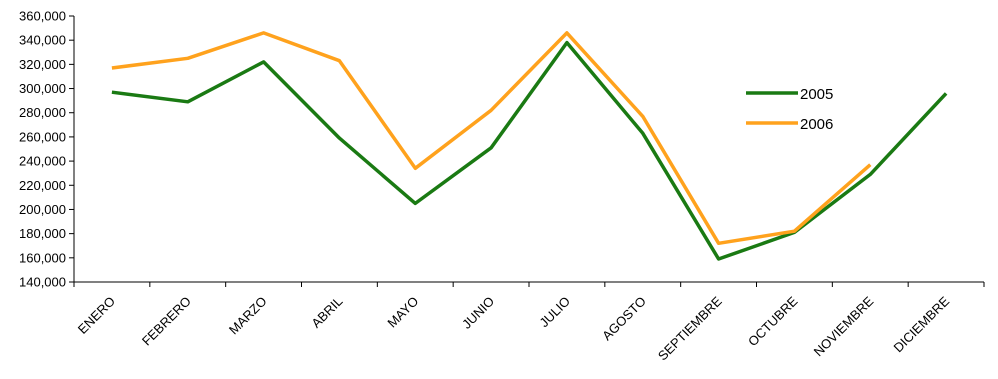 The image size is (998, 379). What do you see at coordinates (42, 136) in the screenshot?
I see `y-tick-label: 260,000` at bounding box center [42, 136].